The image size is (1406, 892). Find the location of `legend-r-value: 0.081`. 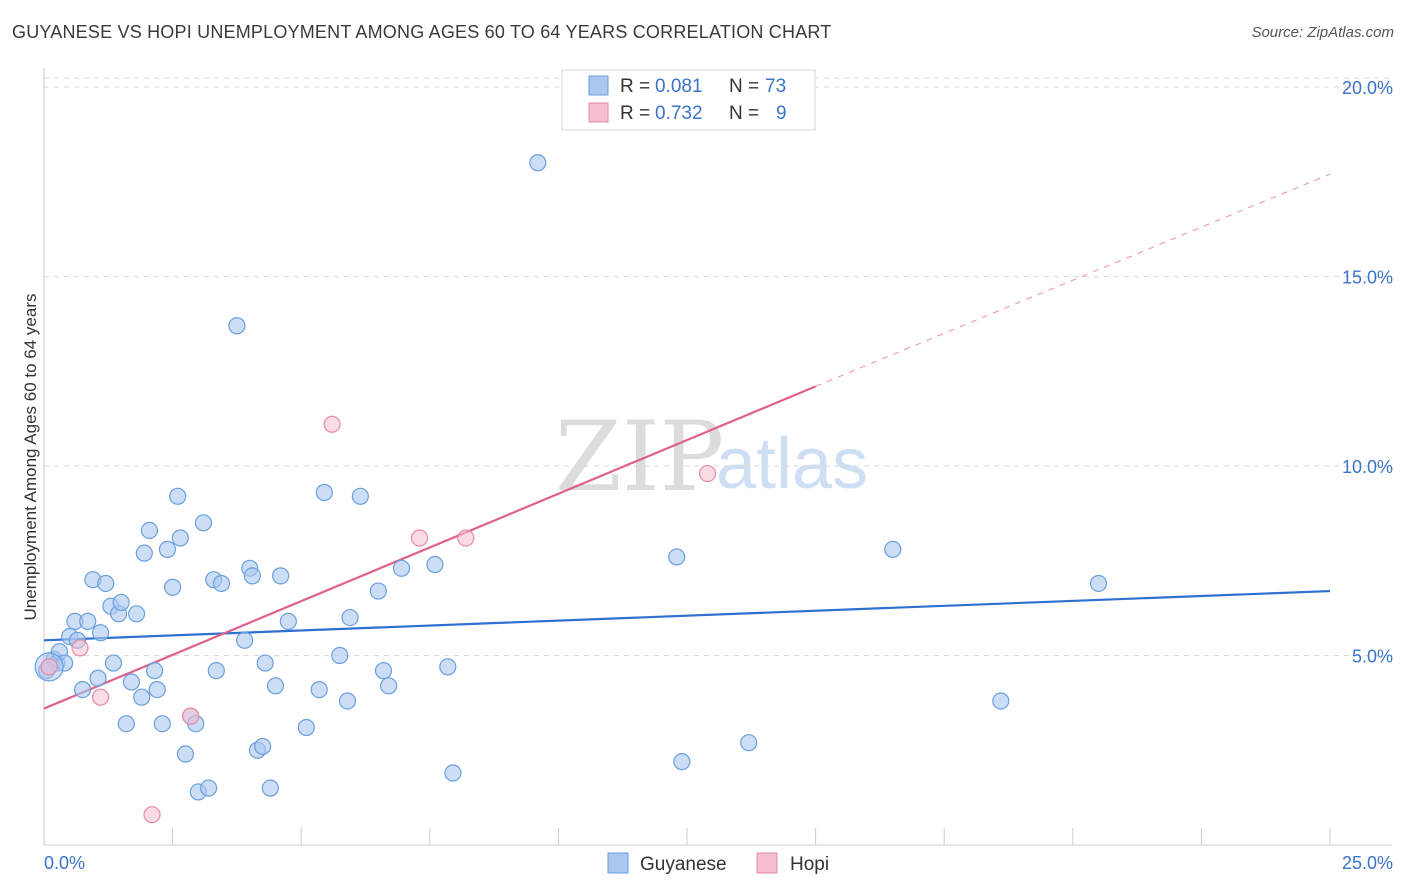

legend-r-value: 0.081 is located at coordinates (679, 86).